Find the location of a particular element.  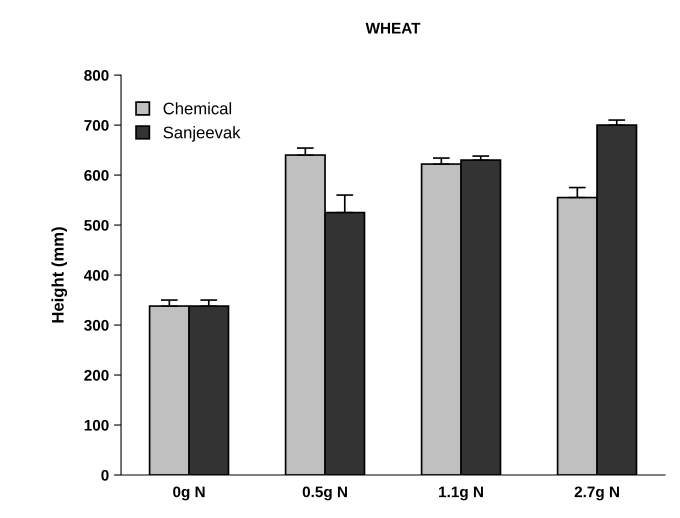

y-tick-label: 100 is located at coordinates (96, 425).